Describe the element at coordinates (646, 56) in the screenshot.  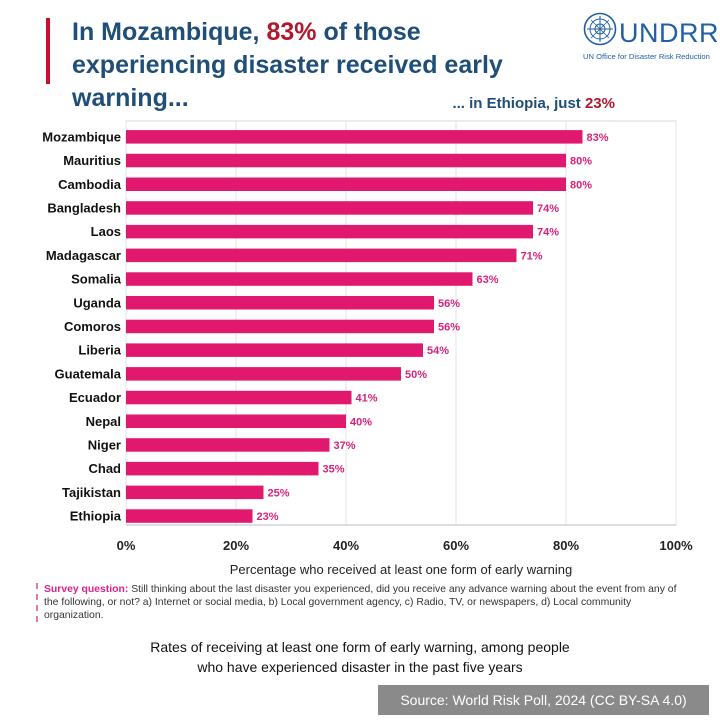
I see `logo-subtitle: UN Office for Disaster Risk Reduction` at that location.